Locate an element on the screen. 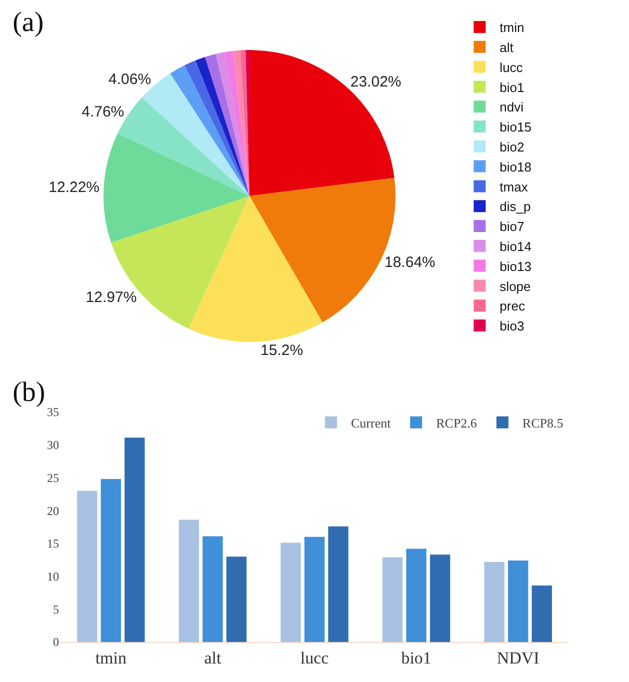 The height and width of the screenshot is (682, 629). x-tick-label: NDVI is located at coordinates (518, 658).